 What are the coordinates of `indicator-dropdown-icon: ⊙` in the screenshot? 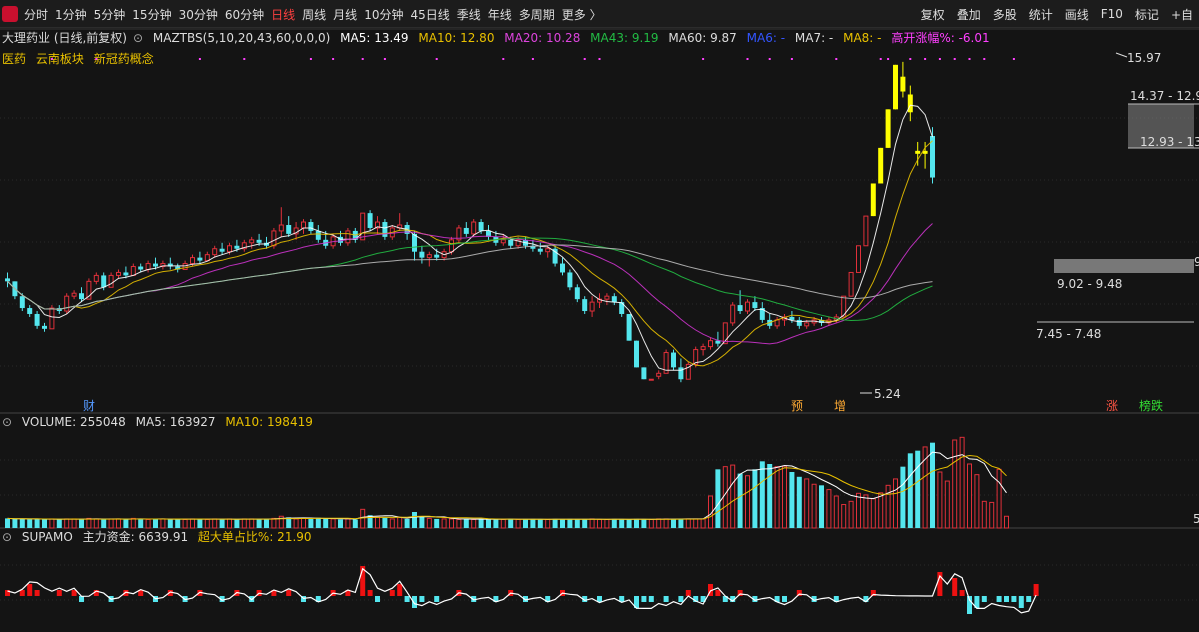 It's located at (138, 38).